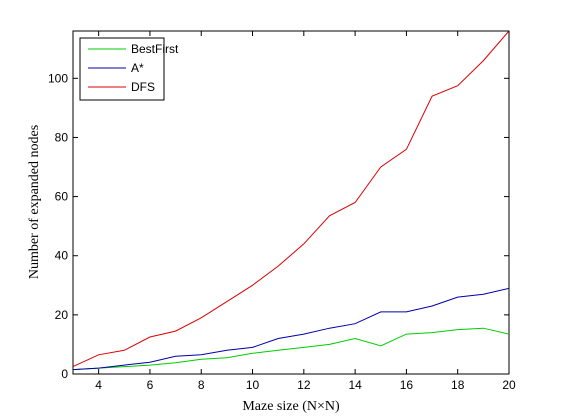 The height and width of the screenshot is (420, 561). Describe the element at coordinates (253, 385) in the screenshot. I see `x-tick-label: 10` at that location.